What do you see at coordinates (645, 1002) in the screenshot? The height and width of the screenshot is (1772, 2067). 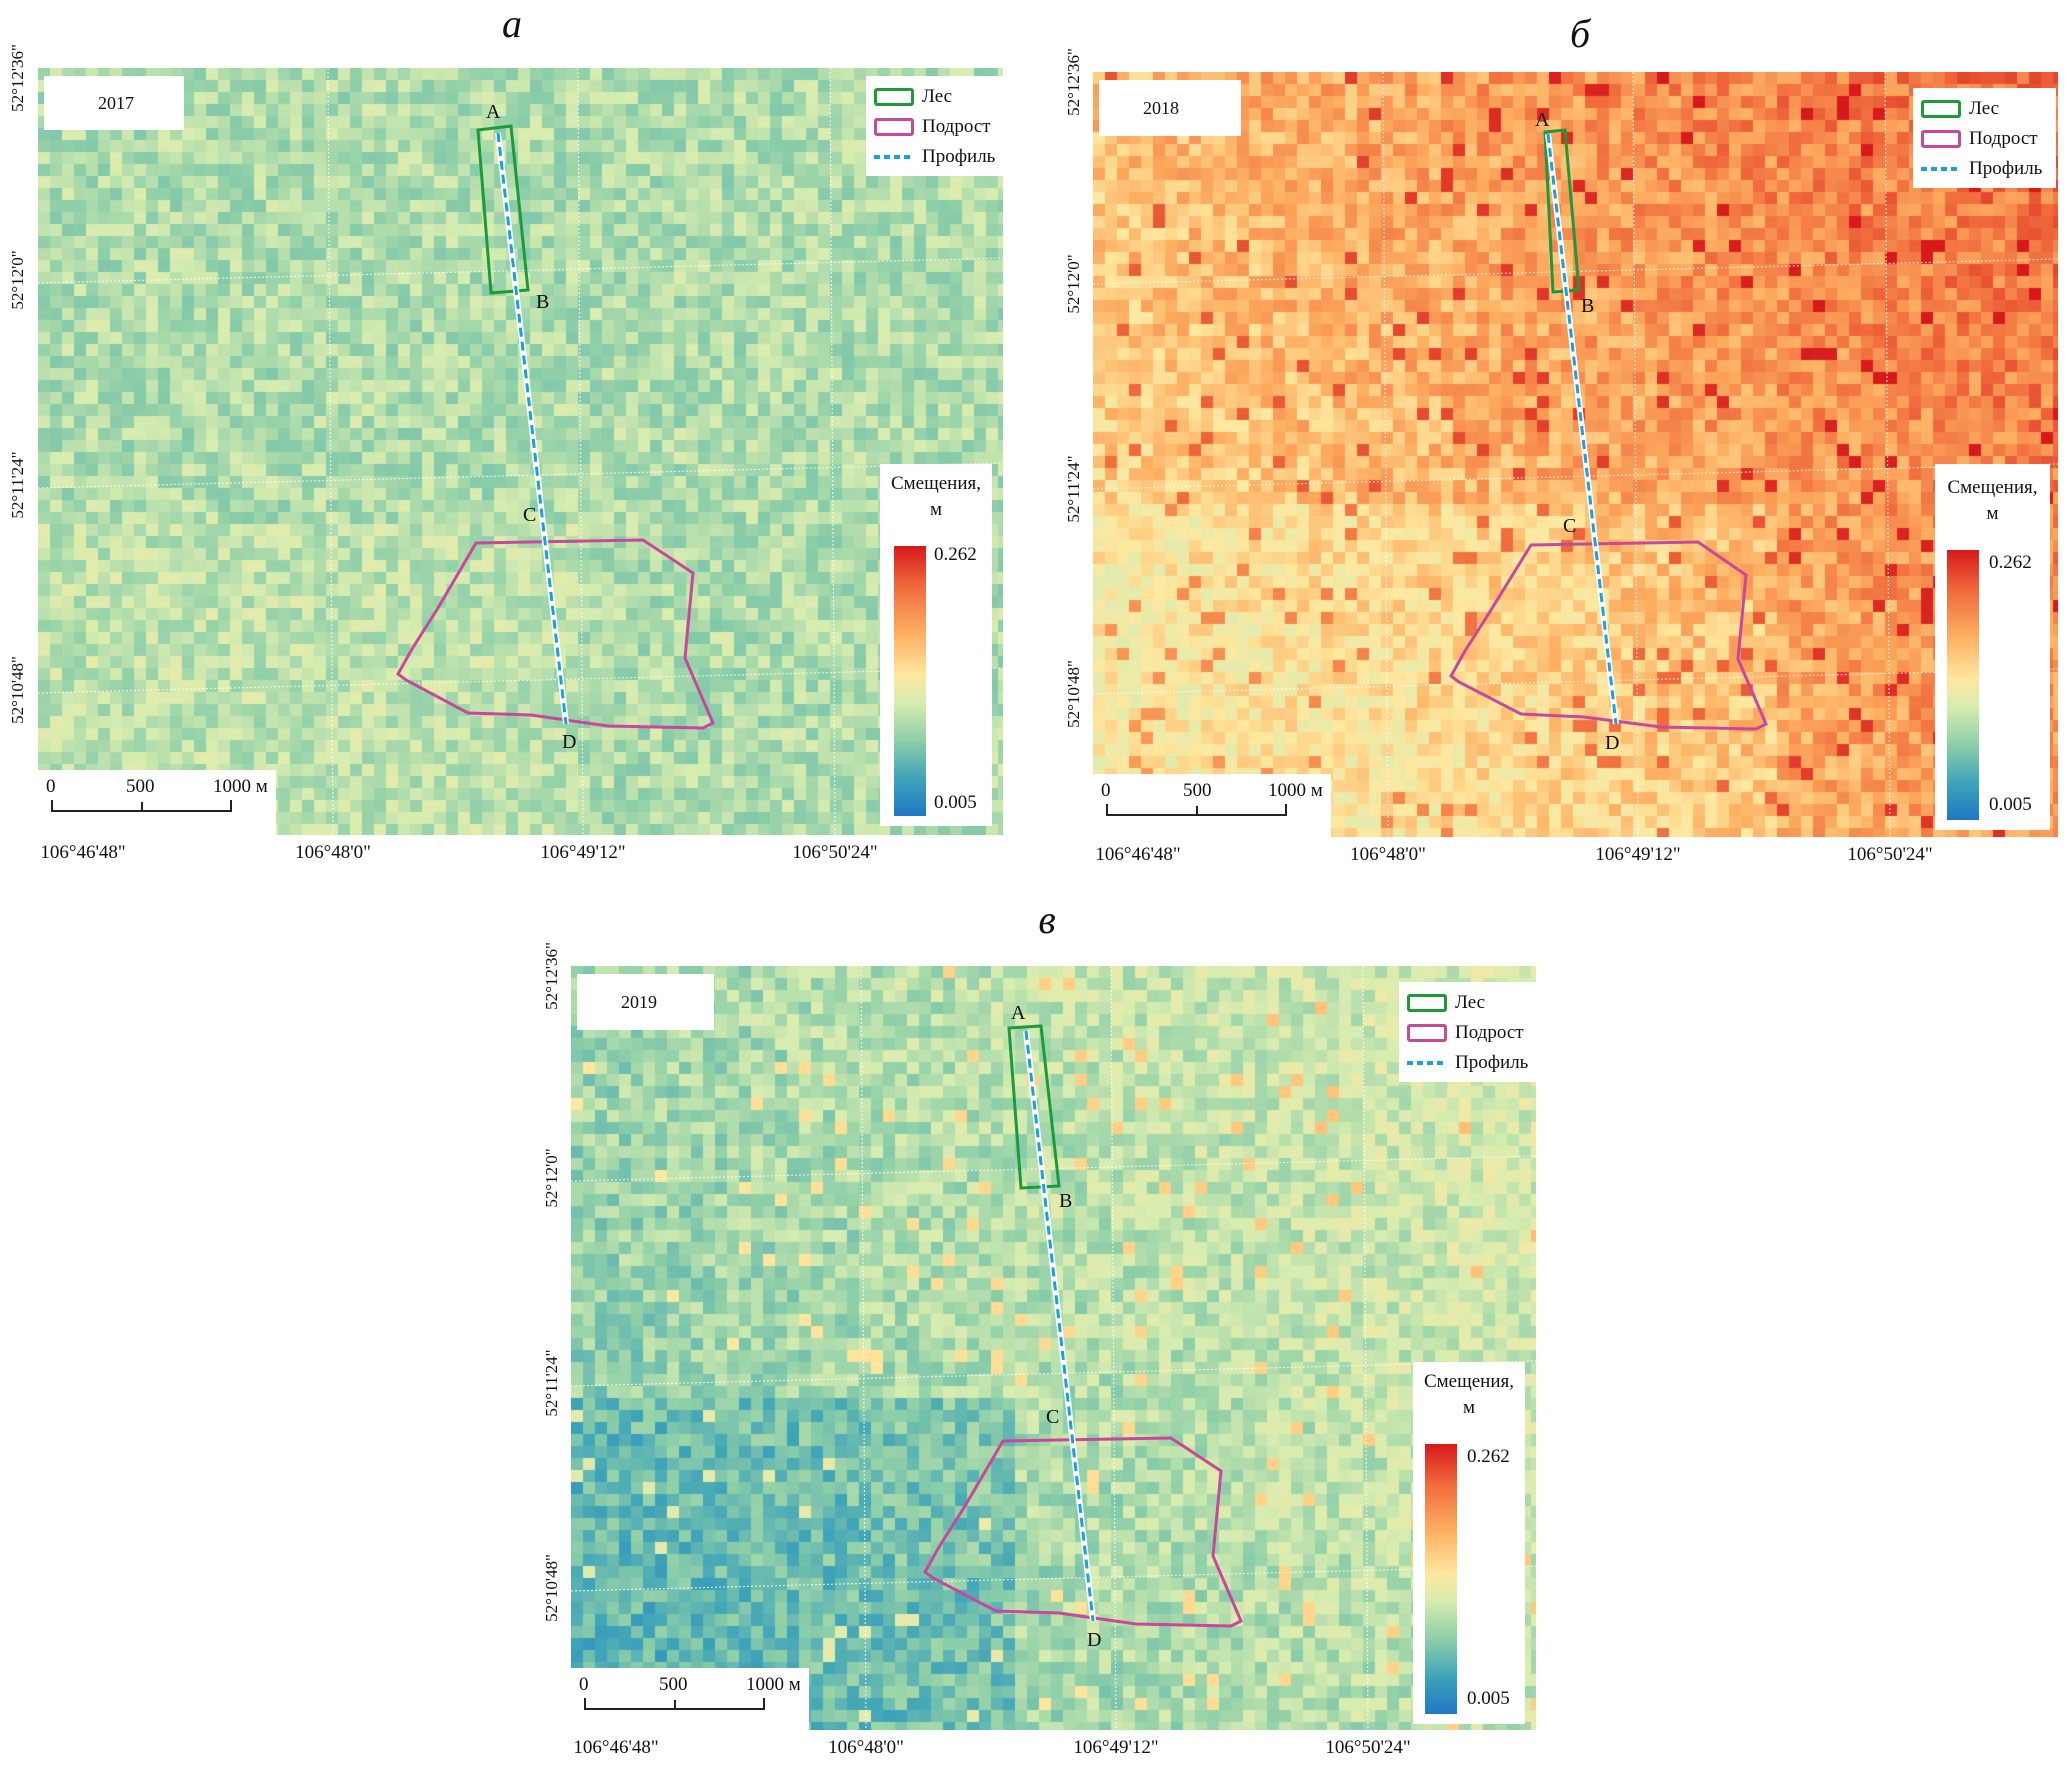 I see `year-label: 2019` at bounding box center [645, 1002].